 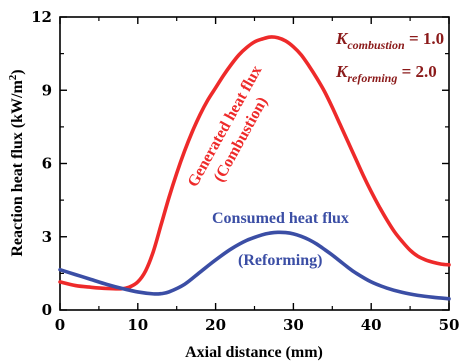 What do you see at coordinates (47, 164) in the screenshot?
I see `y-tick-label: 6` at bounding box center [47, 164].